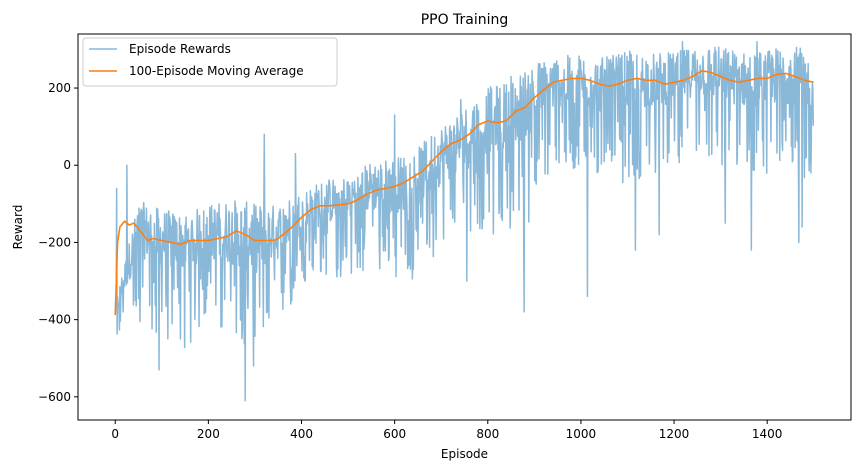 The height and width of the screenshot is (470, 862). I want to click on x-tick-label: 600, so click(394, 434).